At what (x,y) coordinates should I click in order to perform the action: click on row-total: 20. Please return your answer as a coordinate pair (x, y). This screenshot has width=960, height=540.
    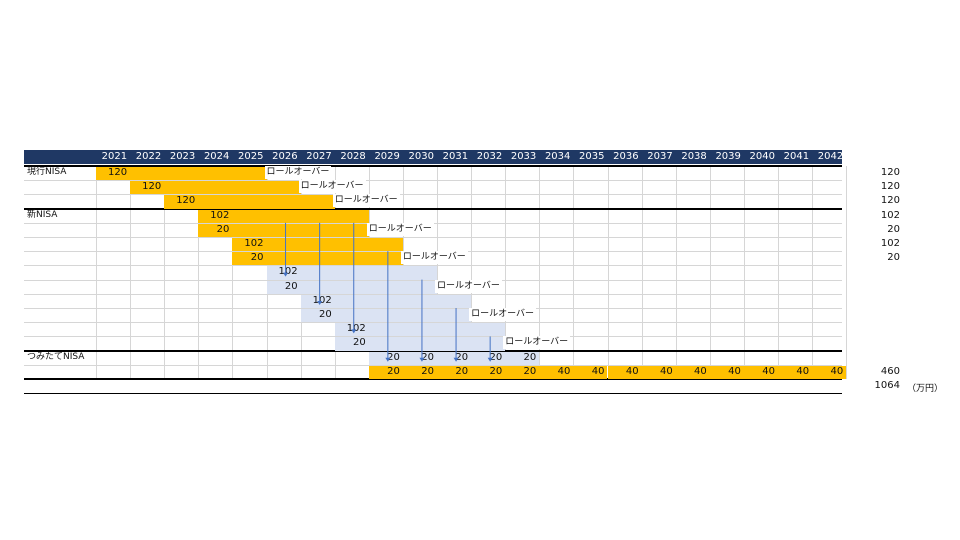
    Looking at the image, I should click on (893, 229).